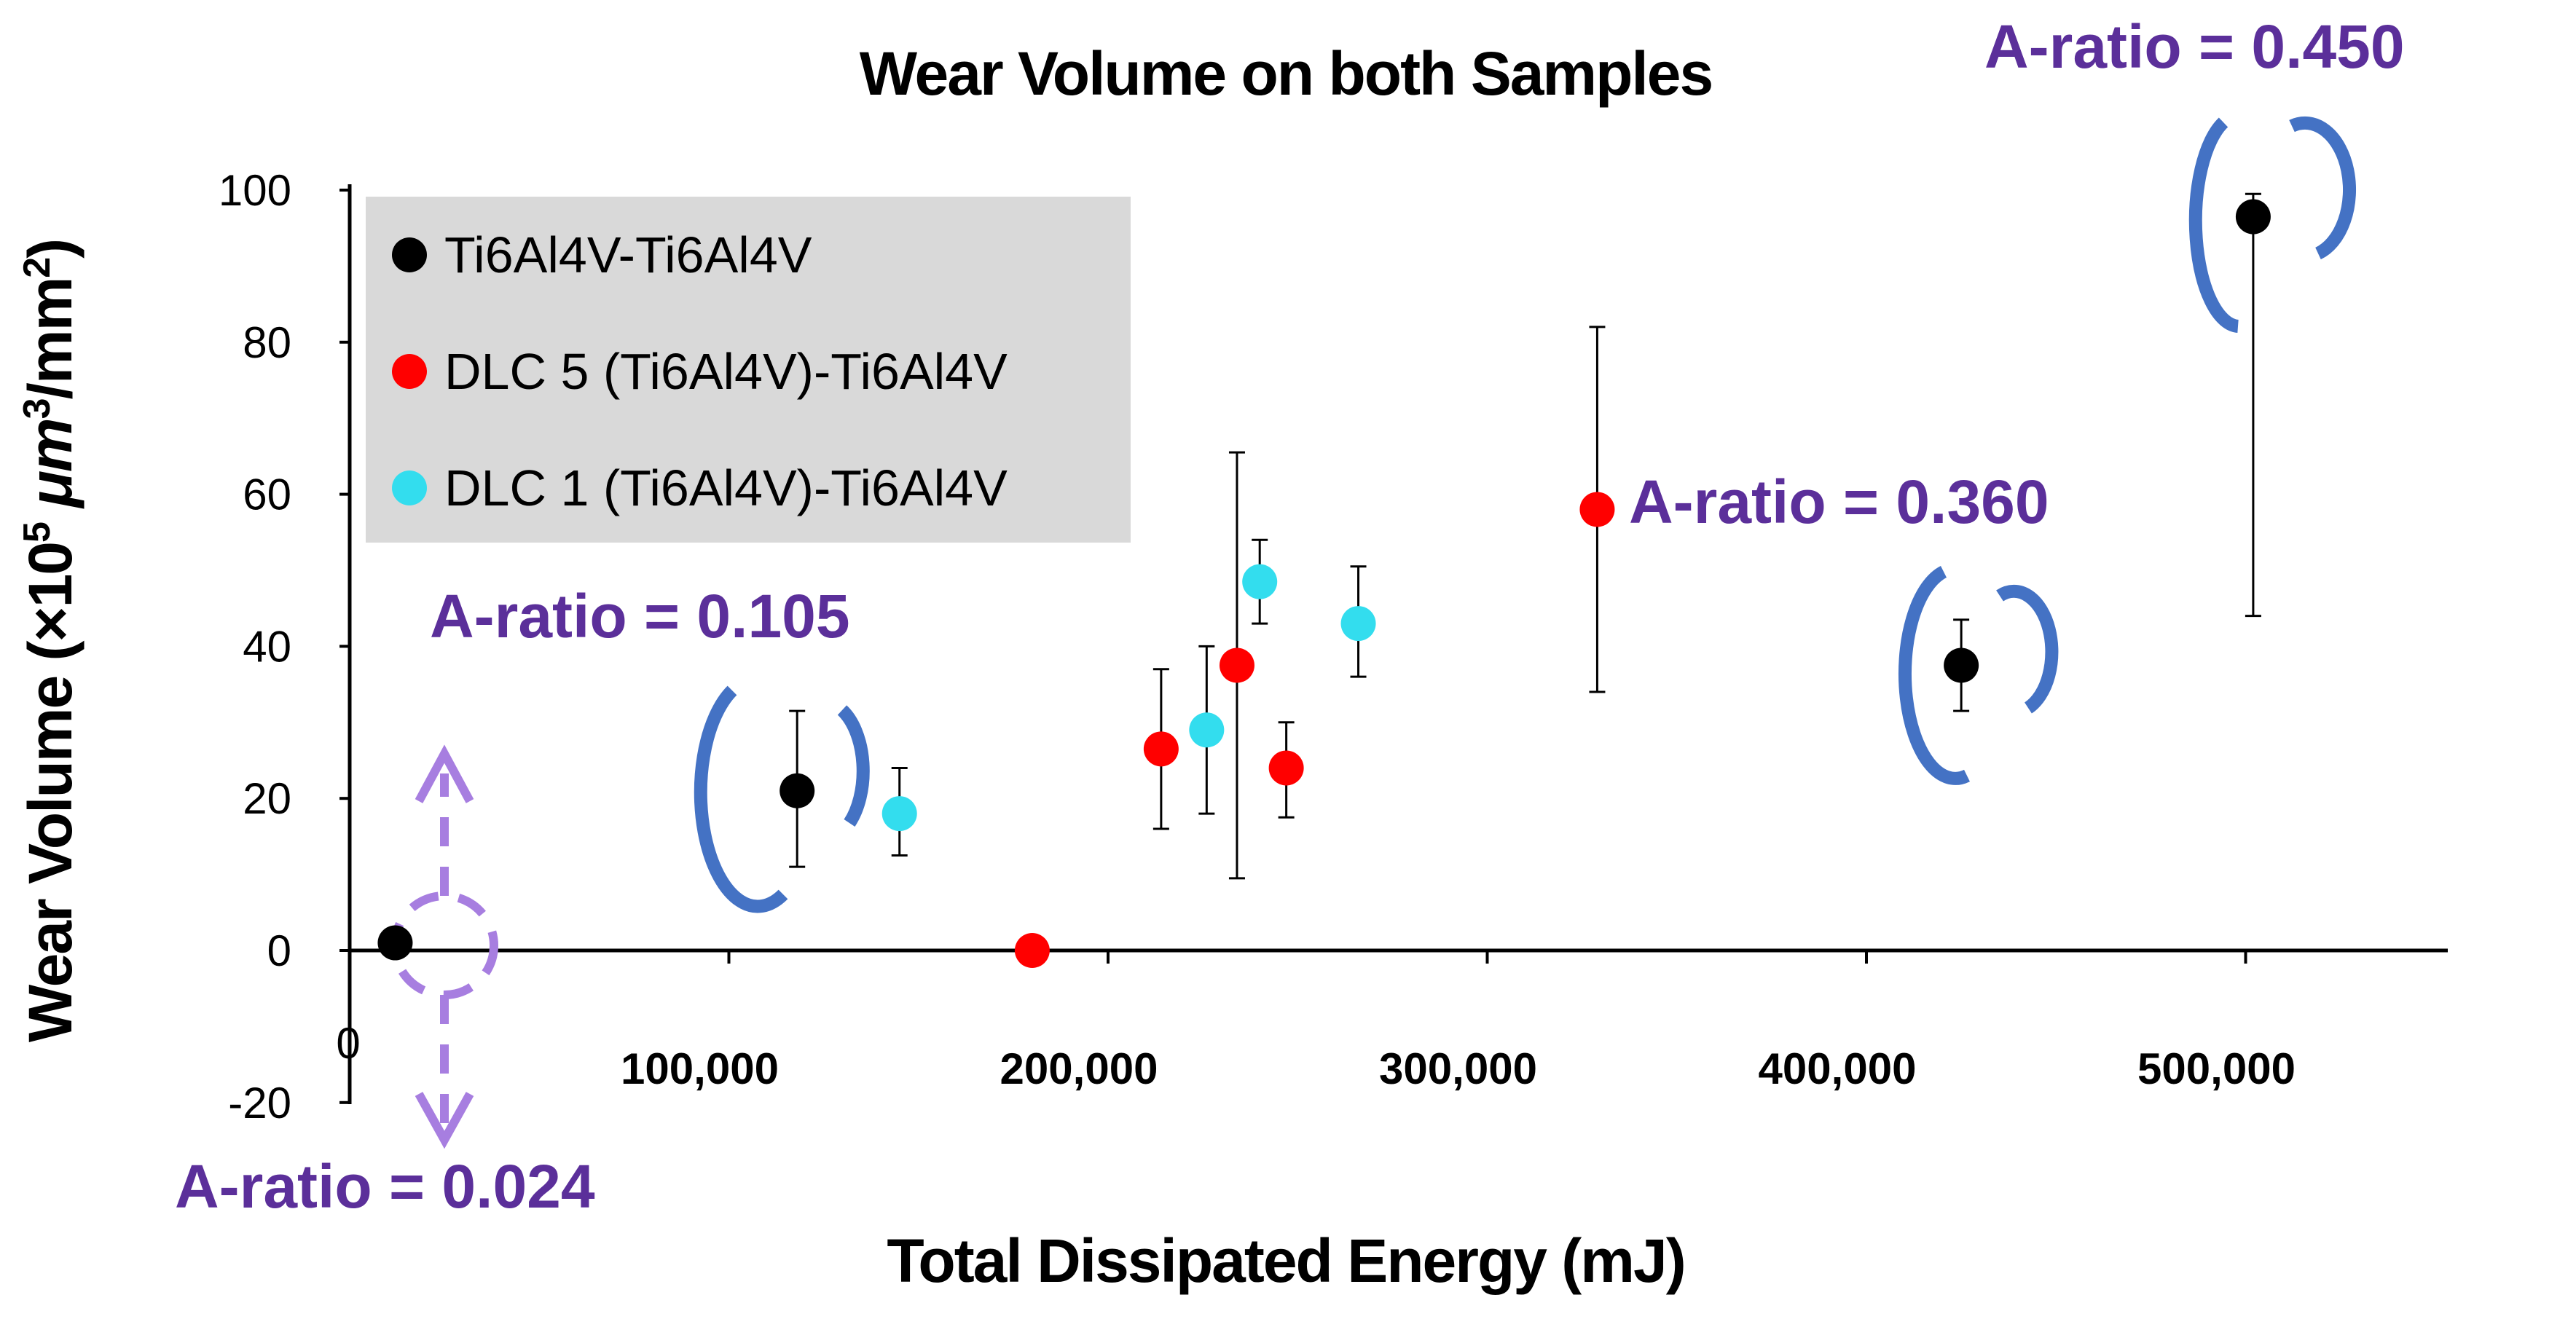  What do you see at coordinates (385, 1186) in the screenshot?
I see `annotation-aratio-0024: A-ratio = 0.024` at bounding box center [385, 1186].